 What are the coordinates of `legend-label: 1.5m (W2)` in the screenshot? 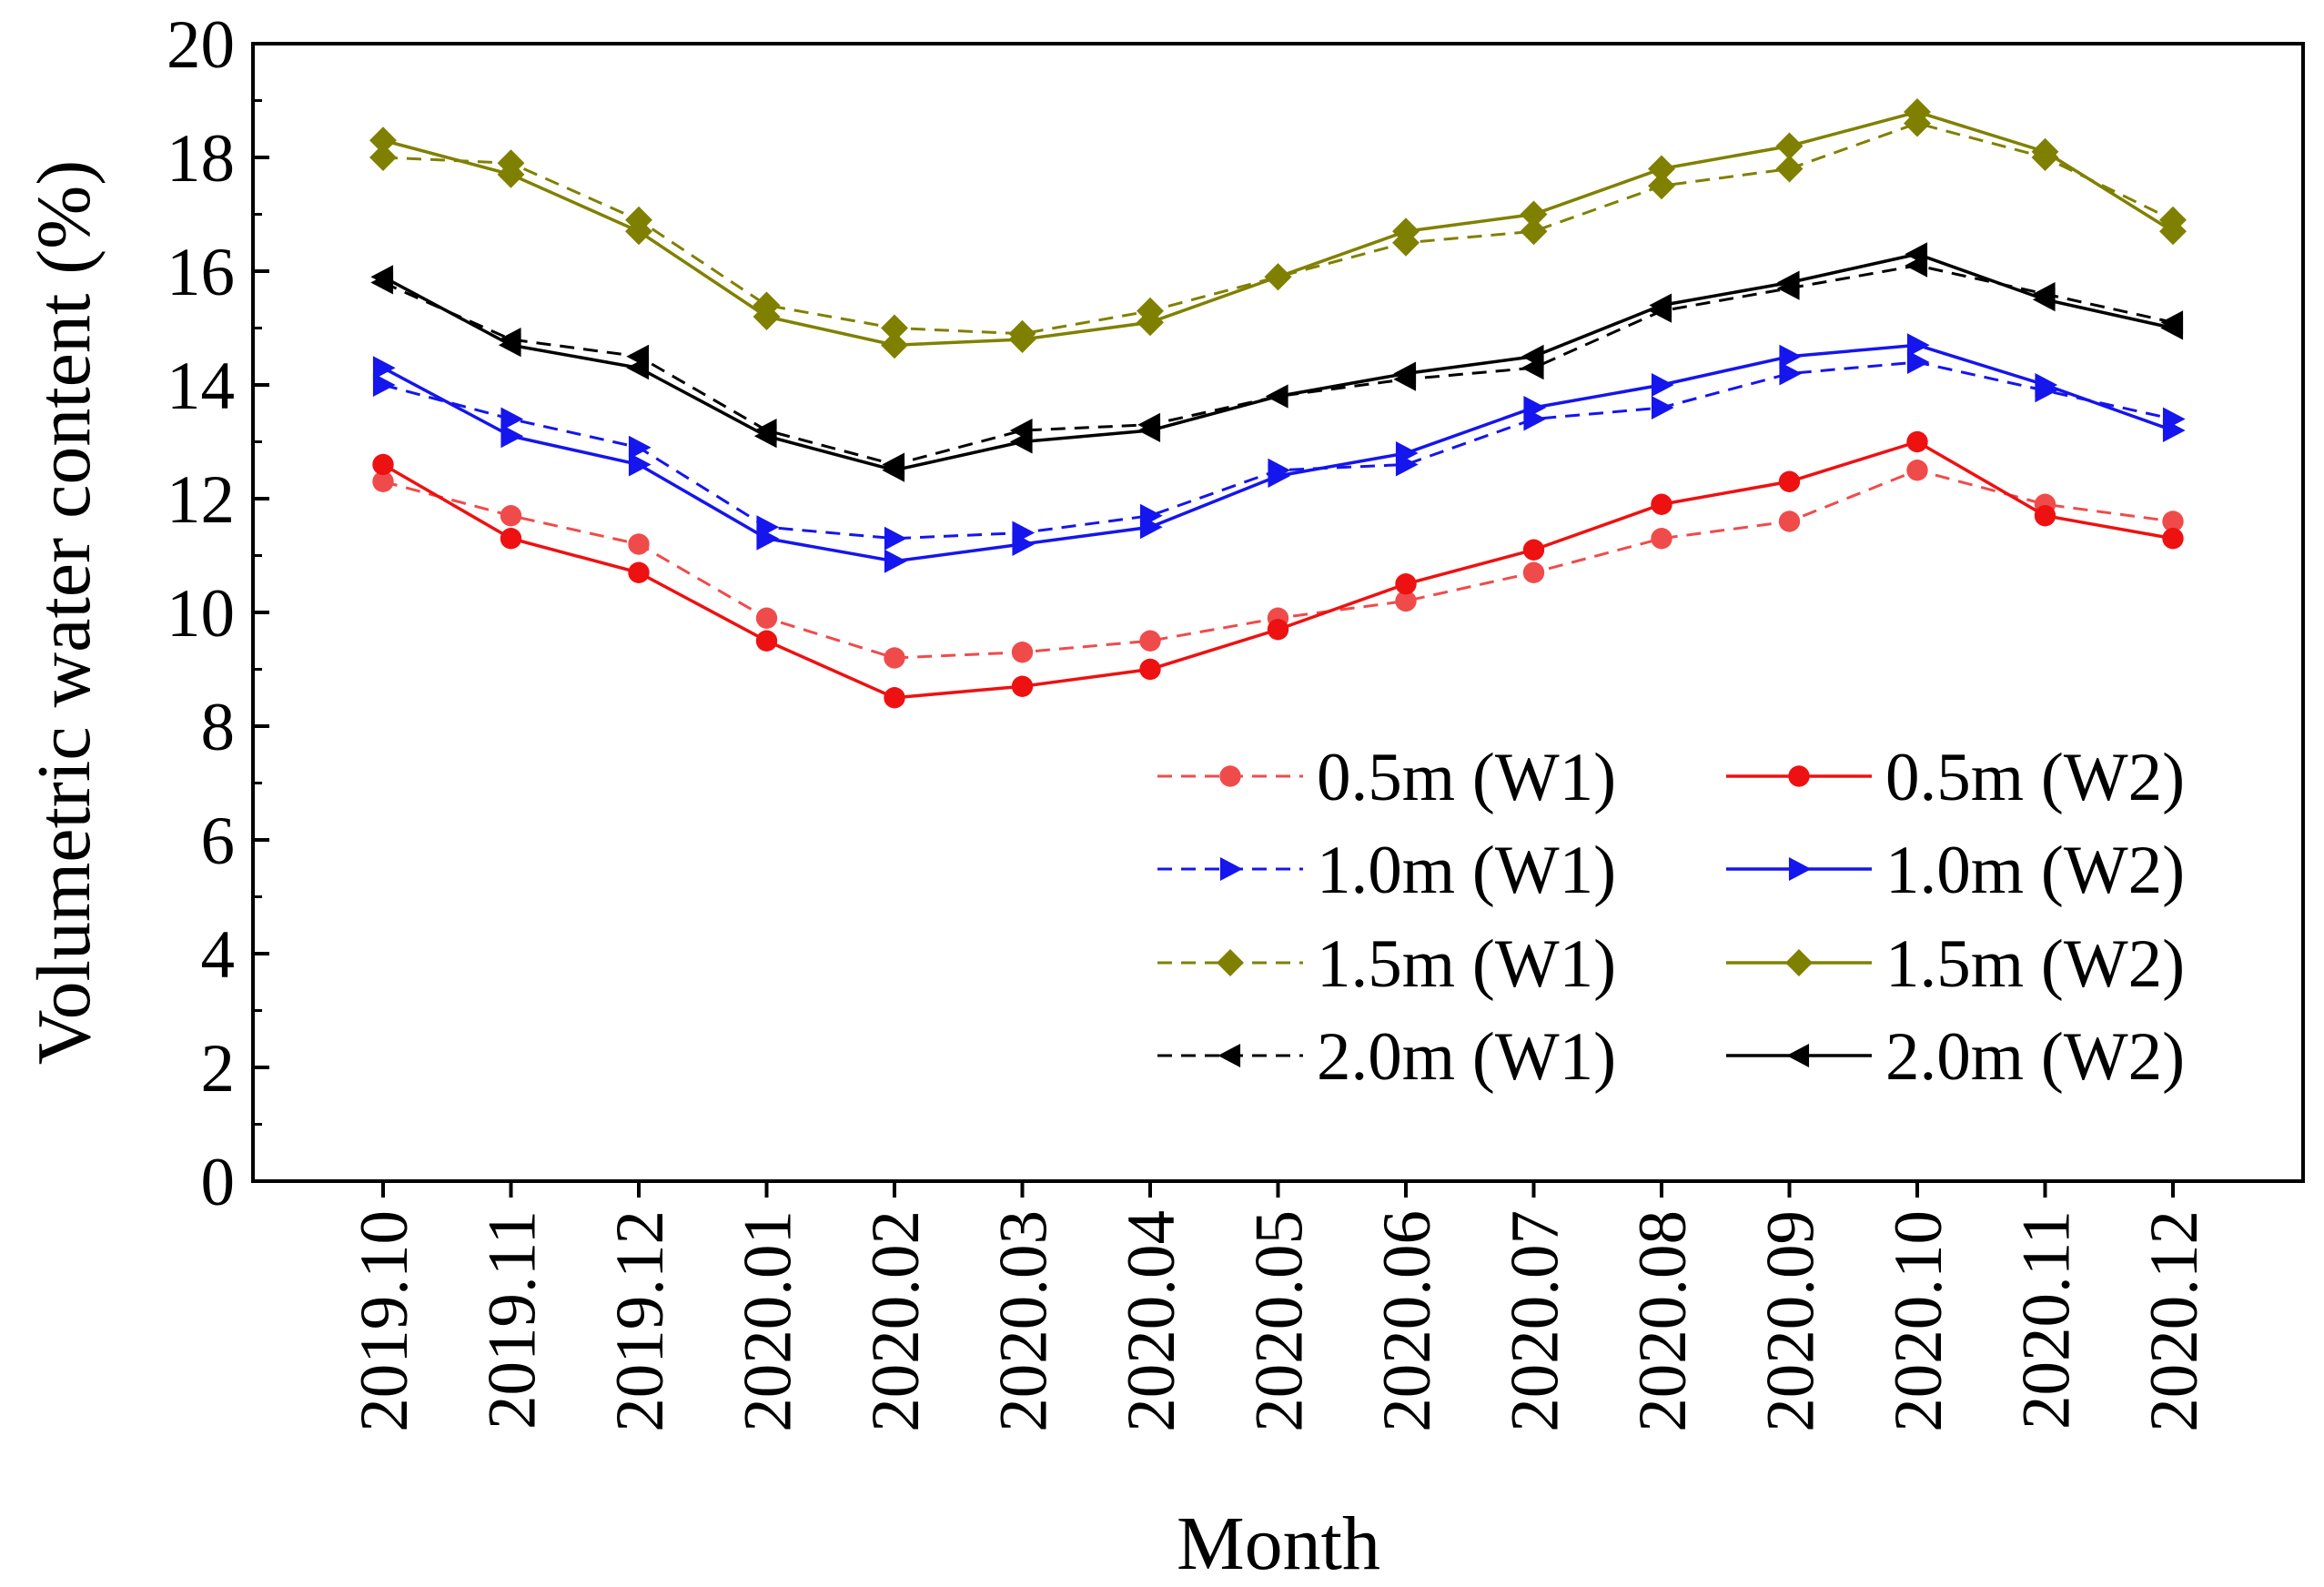 It's located at (2035, 964).